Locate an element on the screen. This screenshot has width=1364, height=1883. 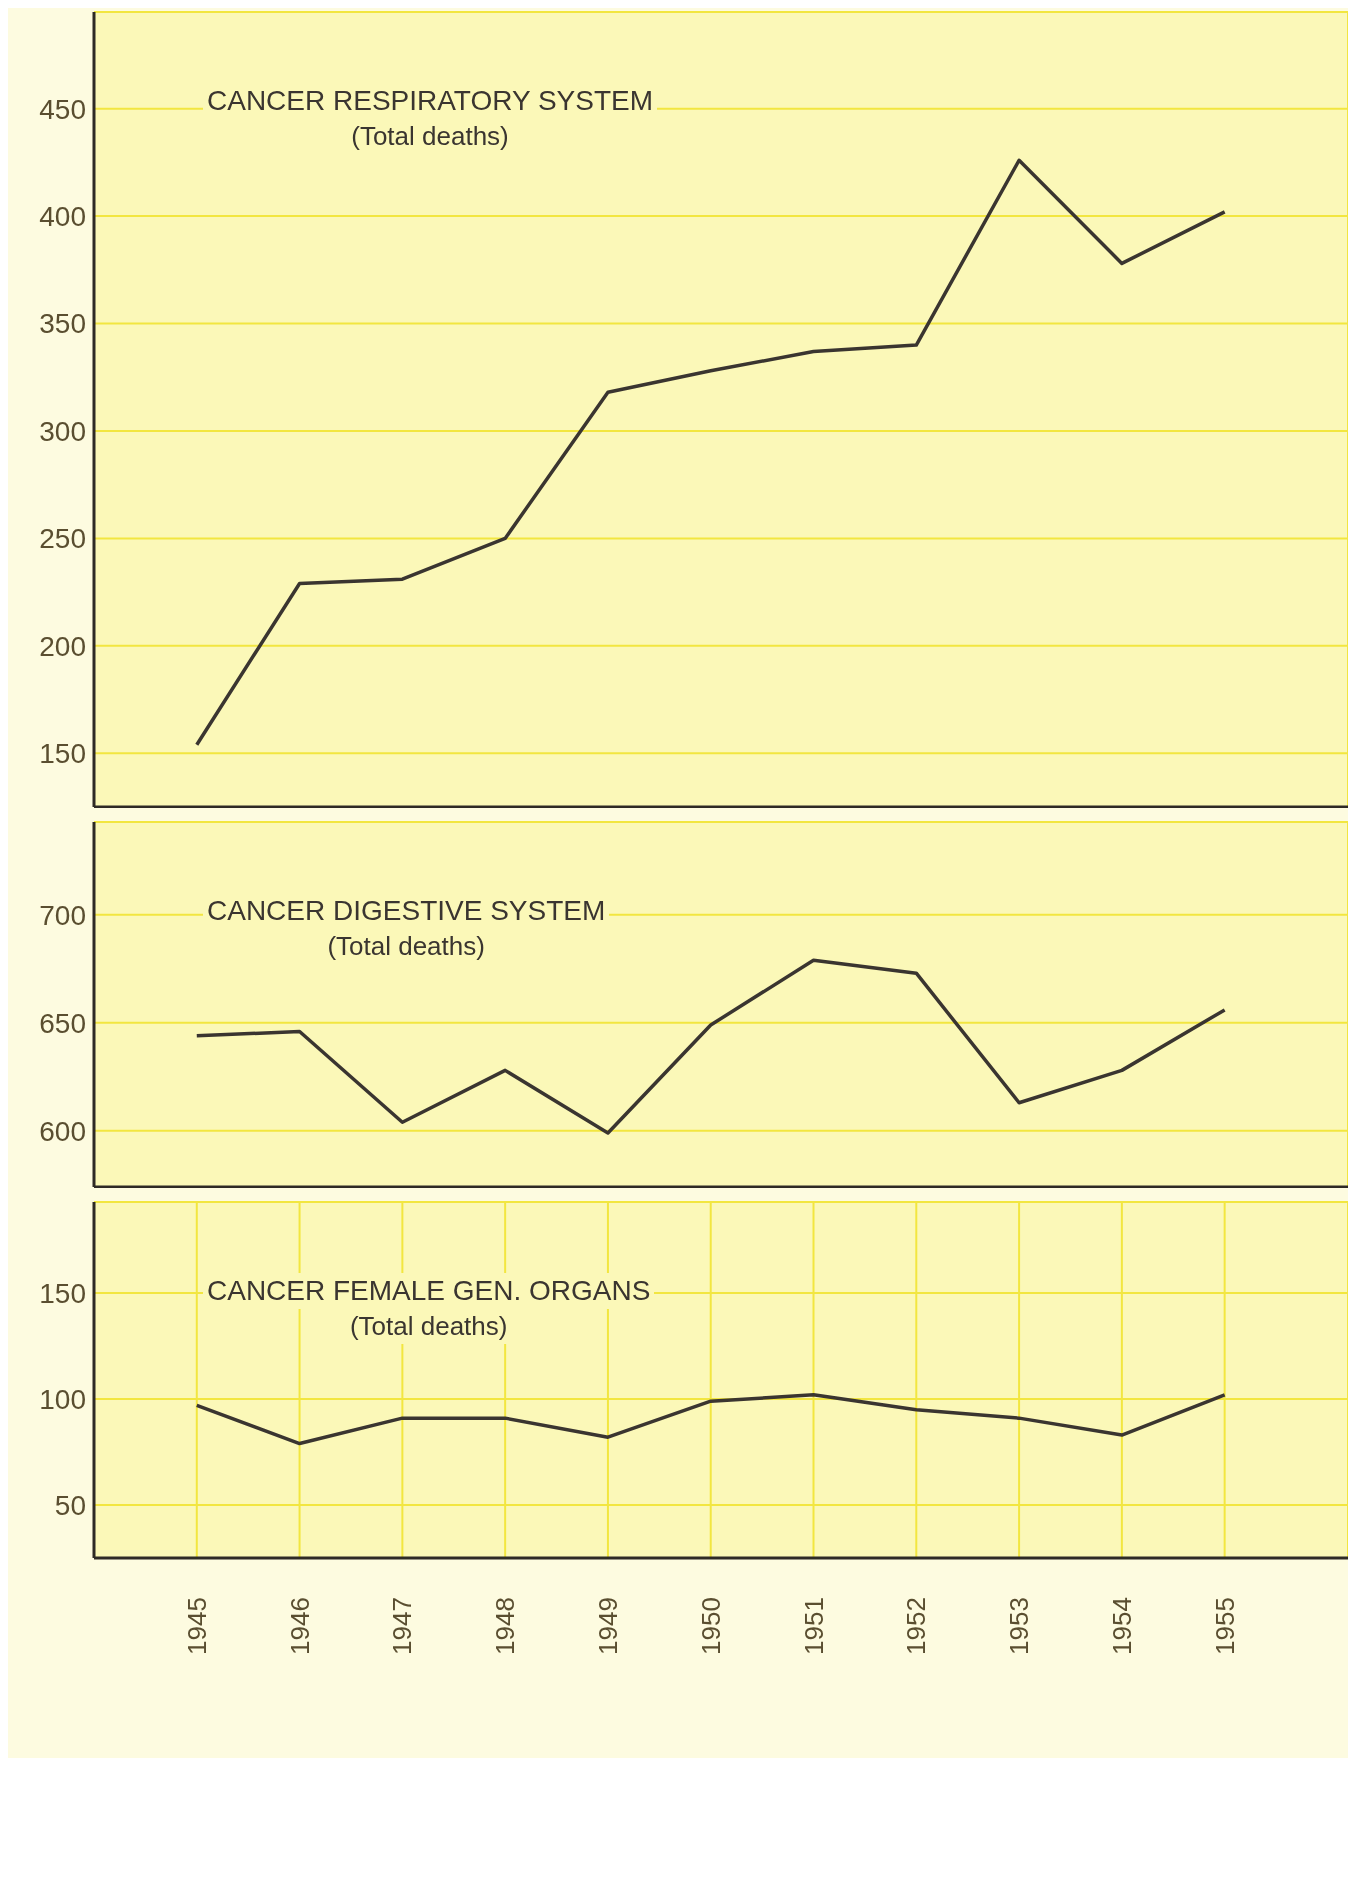
y-tick-label: 300 is located at coordinates (62, 431).